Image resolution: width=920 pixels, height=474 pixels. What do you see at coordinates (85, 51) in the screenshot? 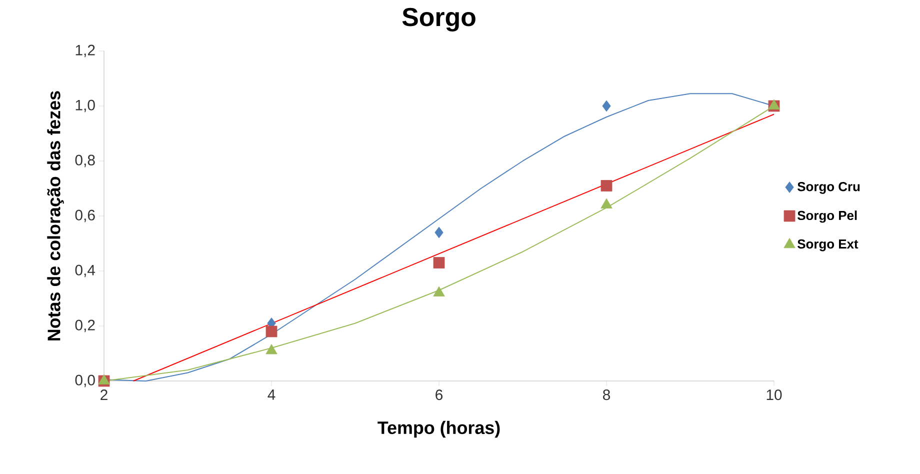
I see `y-tick-label: 1,2` at bounding box center [85, 51].